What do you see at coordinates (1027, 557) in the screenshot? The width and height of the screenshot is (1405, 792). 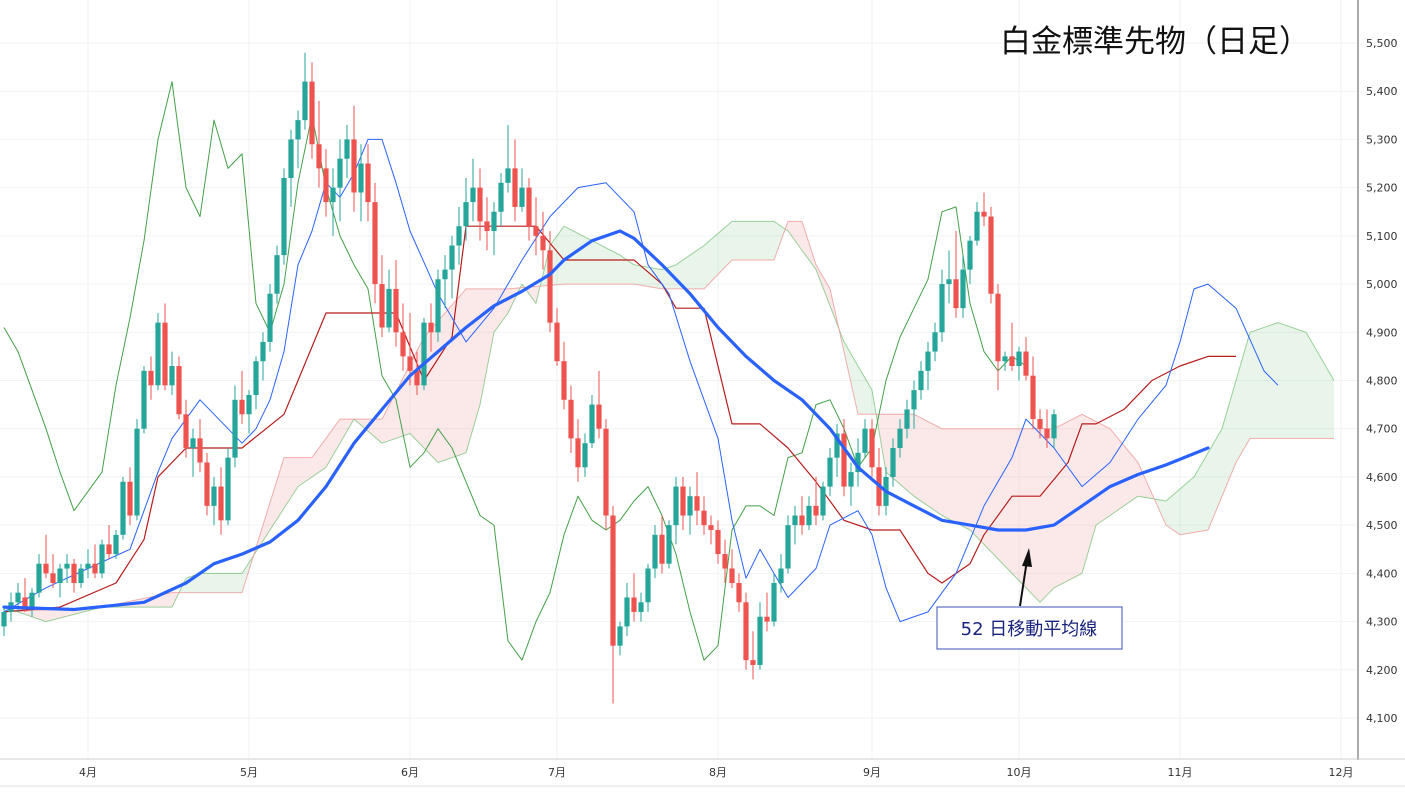 I see `annotation-arrowhead` at bounding box center [1027, 557].